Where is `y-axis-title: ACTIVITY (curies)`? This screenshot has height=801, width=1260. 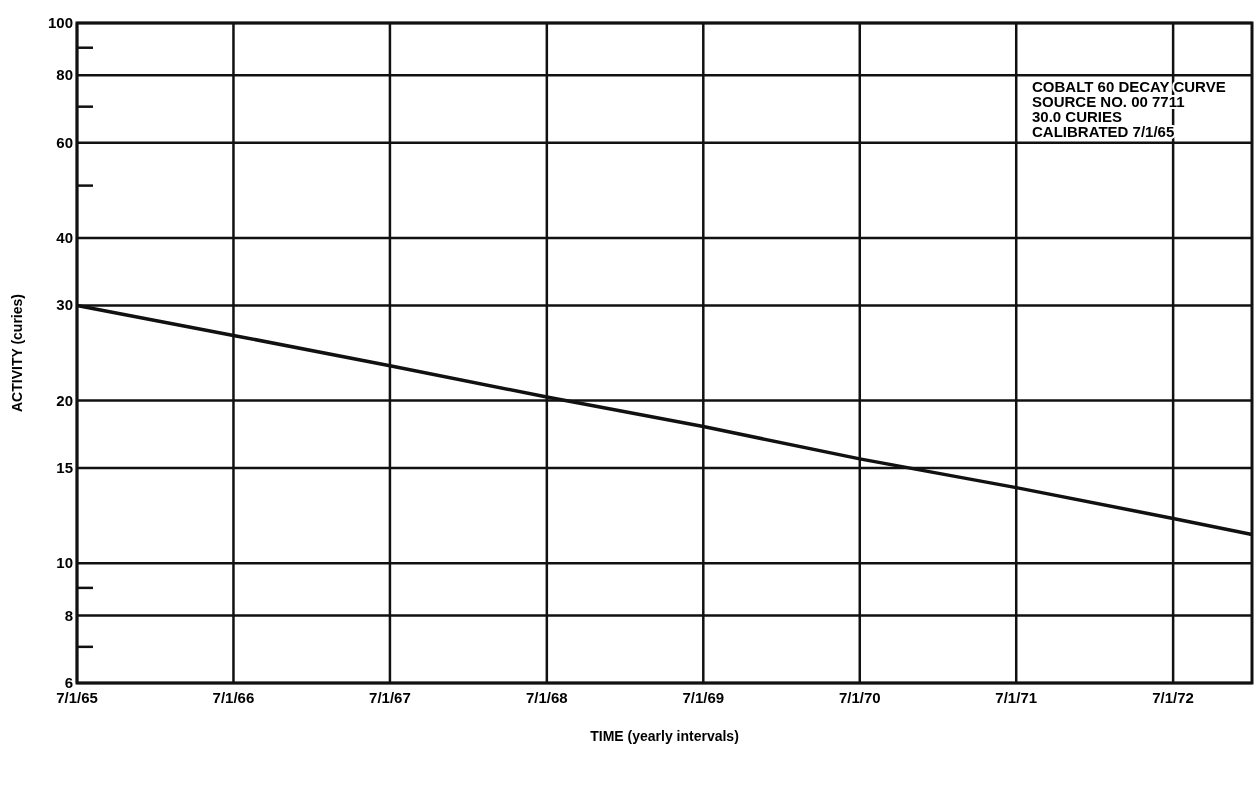
y-axis-title: ACTIVITY (curies) is located at coordinates (17, 353).